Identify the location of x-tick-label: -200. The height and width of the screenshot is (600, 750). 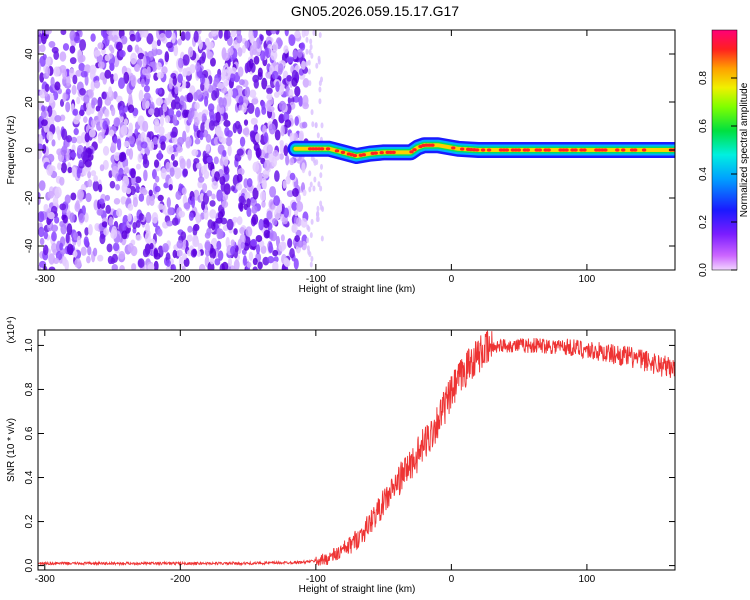
(180, 279).